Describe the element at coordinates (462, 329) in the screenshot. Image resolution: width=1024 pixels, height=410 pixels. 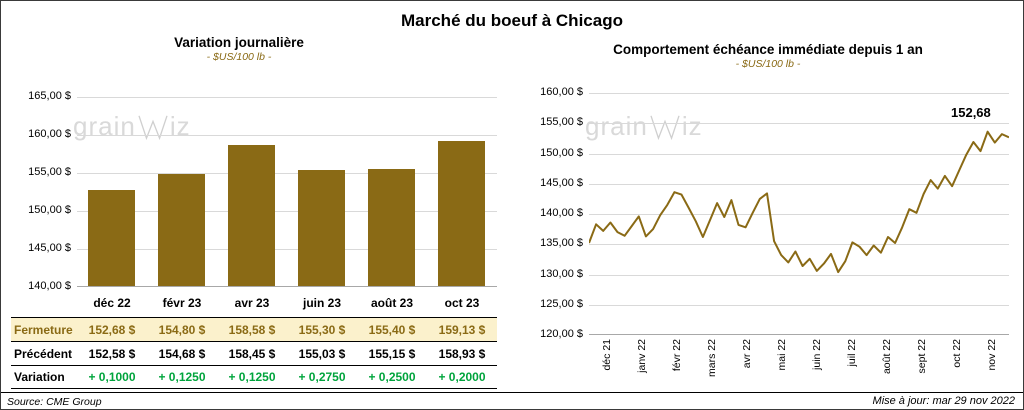
I see `table-cell: 159,13 $` at that location.